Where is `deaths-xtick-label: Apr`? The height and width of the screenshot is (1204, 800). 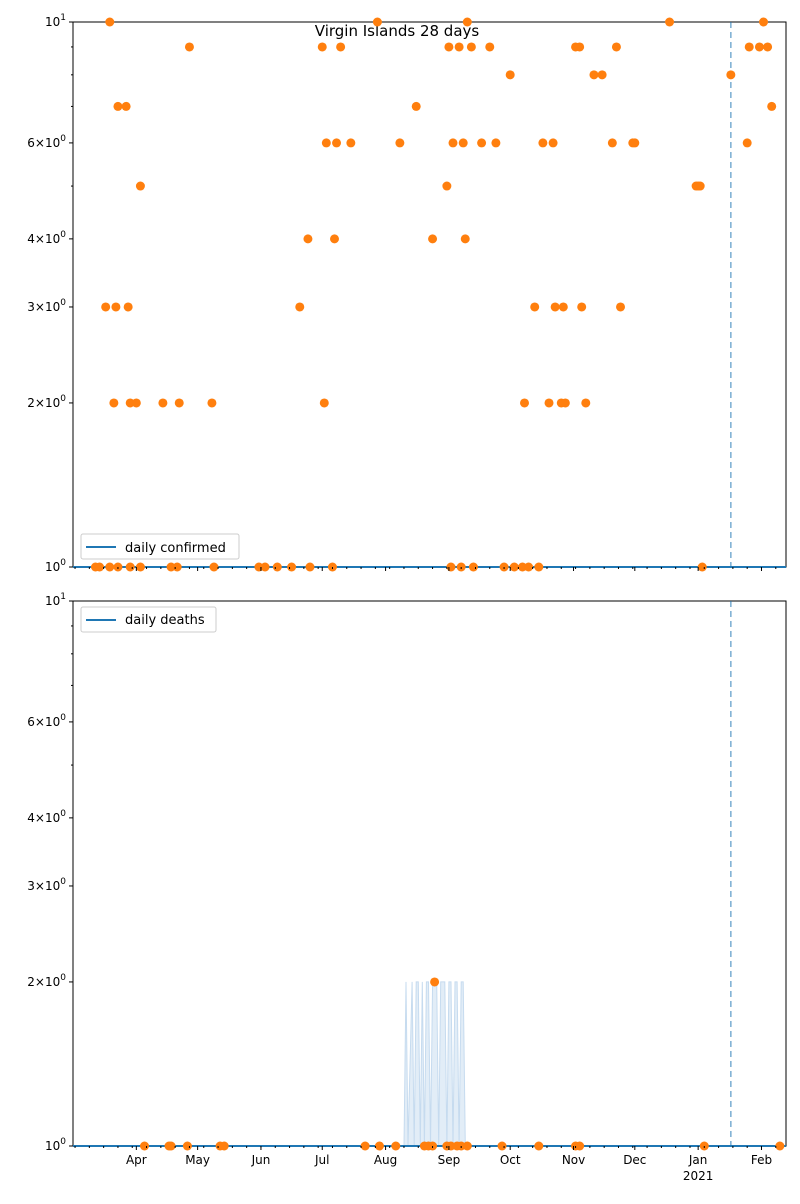
deaths-xtick-label: Apr is located at coordinates (136, 1160).